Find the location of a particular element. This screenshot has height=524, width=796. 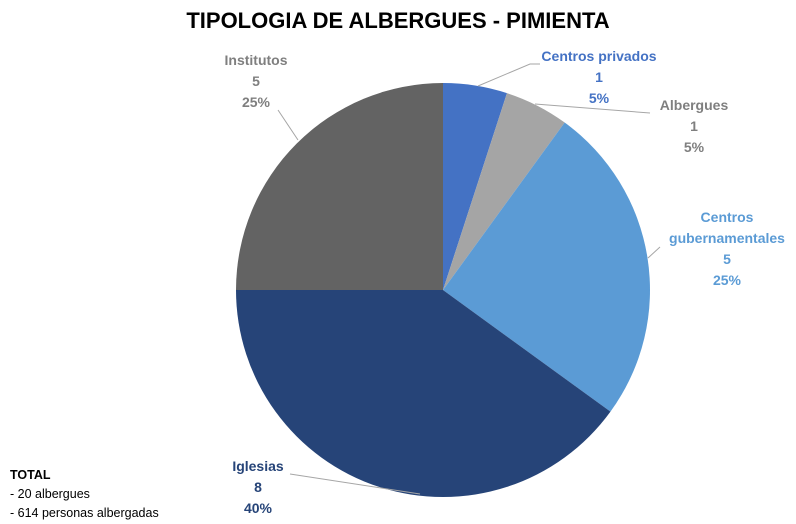

data-label: Iglesias 8 40% is located at coordinates (257, 487).